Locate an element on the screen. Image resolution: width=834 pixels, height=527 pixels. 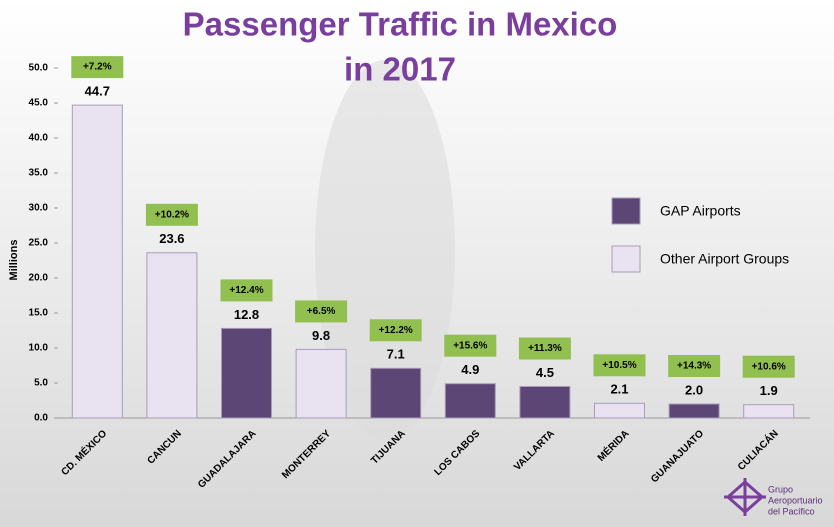
growth-label: +10.5% is located at coordinates (619, 365).